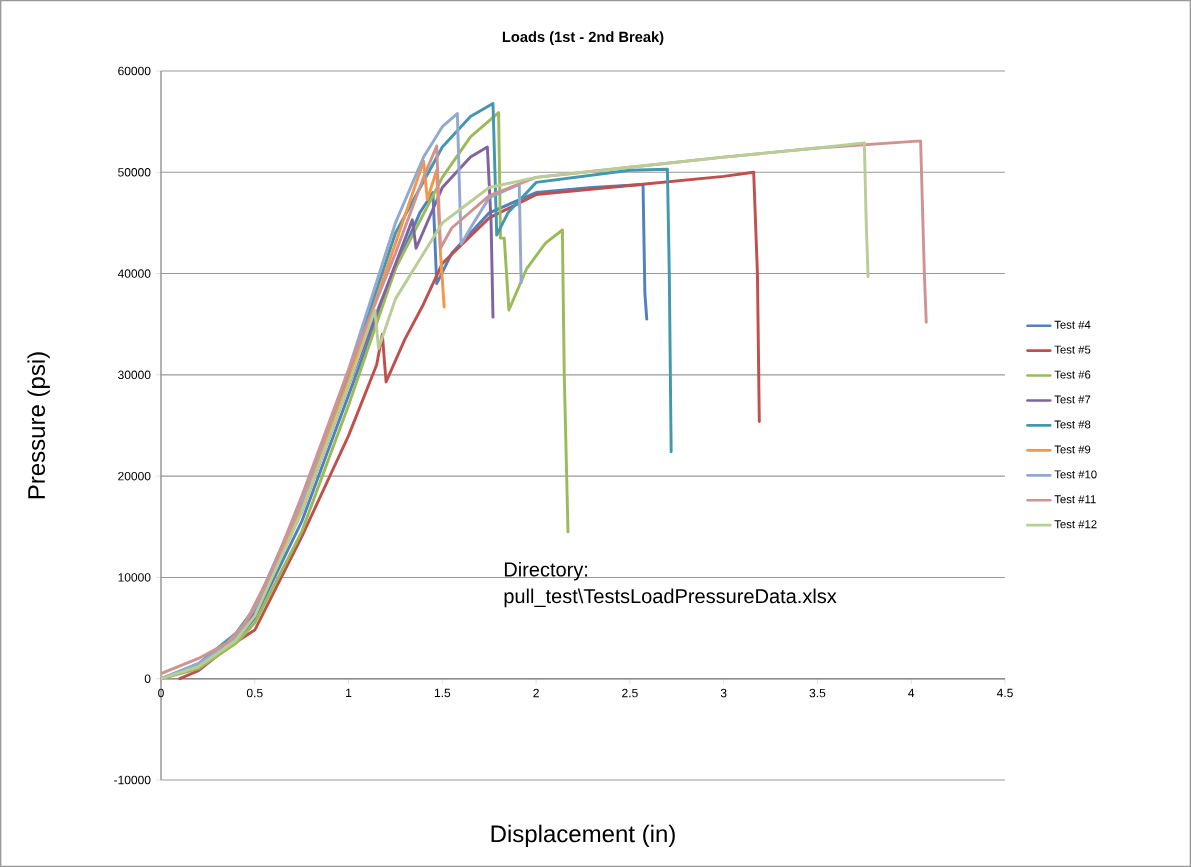 The image size is (1191, 867). I want to click on y-tick-label: -10000, so click(132, 780).